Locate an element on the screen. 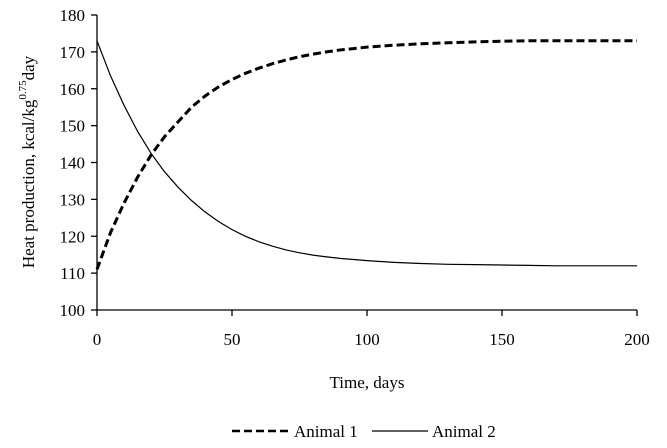  y-axis-title-suffix: day is located at coordinates (28, 67).